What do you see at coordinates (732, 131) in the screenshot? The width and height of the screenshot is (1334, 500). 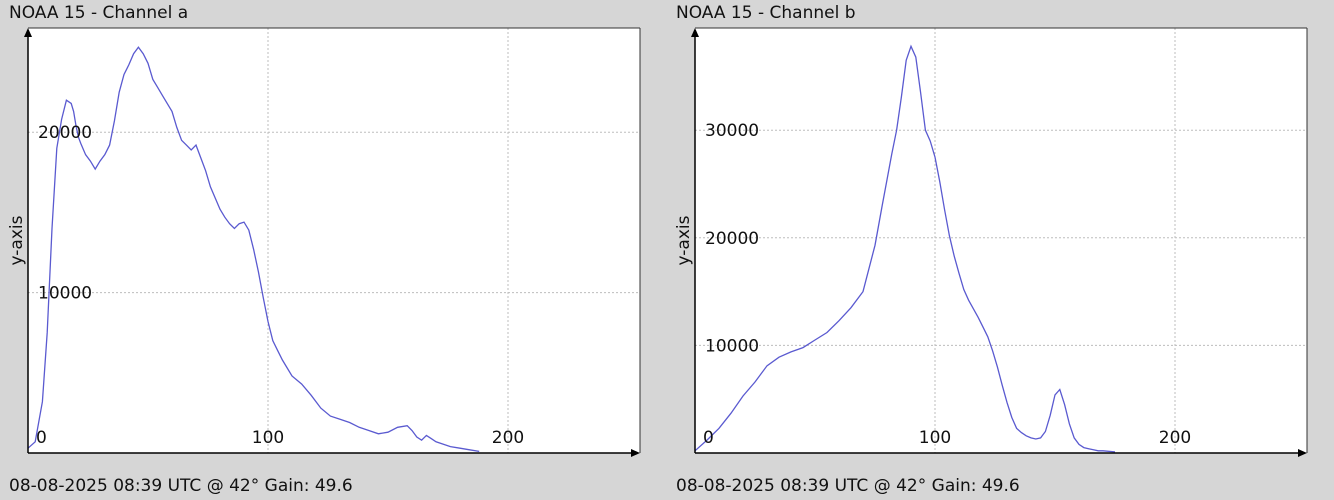 I see `y-tick-label: 30000` at bounding box center [732, 131].